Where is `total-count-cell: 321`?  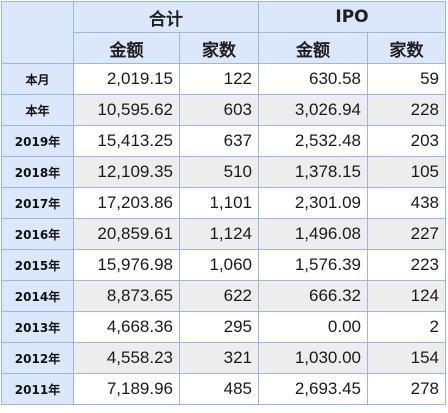 total-count-cell: 321 is located at coordinates (219, 358).